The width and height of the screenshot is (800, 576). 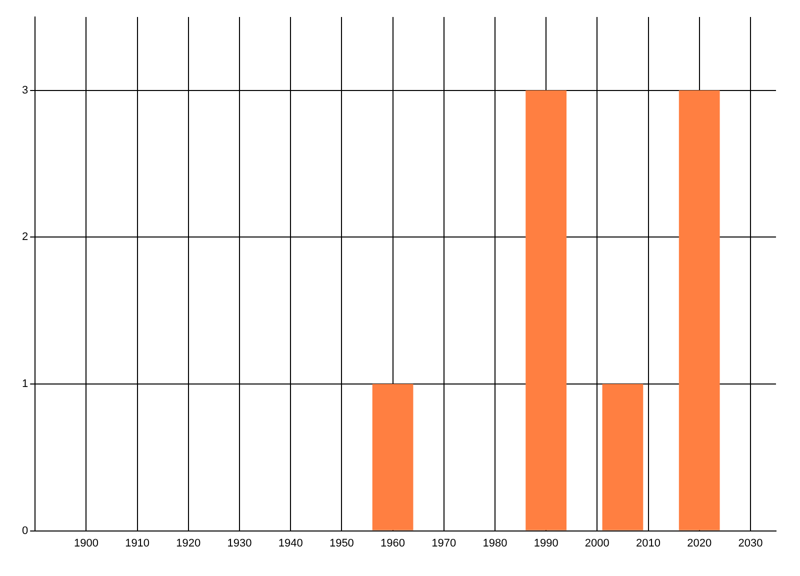 What do you see at coordinates (137, 543) in the screenshot?
I see `x-tick-label: 1910` at bounding box center [137, 543].